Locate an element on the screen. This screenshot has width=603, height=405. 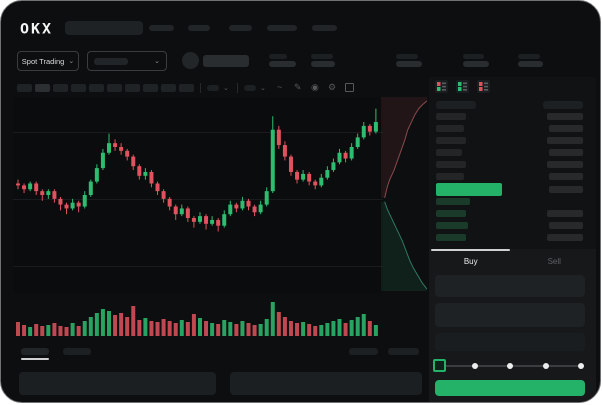
percent-slider-handle is located at coordinates (439, 365).